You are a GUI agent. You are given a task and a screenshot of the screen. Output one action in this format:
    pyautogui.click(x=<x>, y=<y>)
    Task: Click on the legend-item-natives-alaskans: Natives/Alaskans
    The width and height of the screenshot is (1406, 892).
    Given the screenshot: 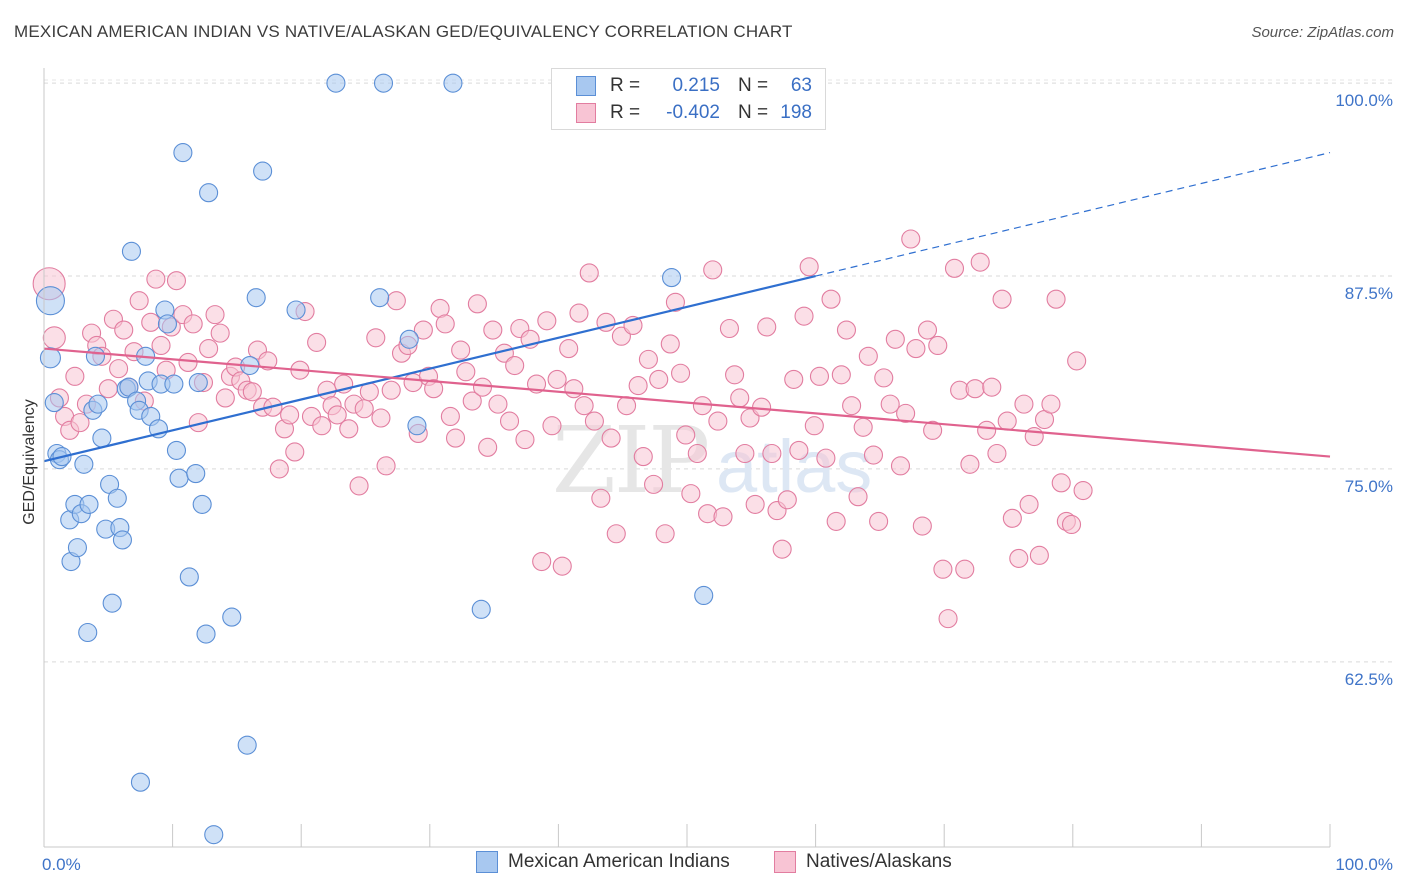 What is the action you would take?
    pyautogui.click(x=863, y=862)
    